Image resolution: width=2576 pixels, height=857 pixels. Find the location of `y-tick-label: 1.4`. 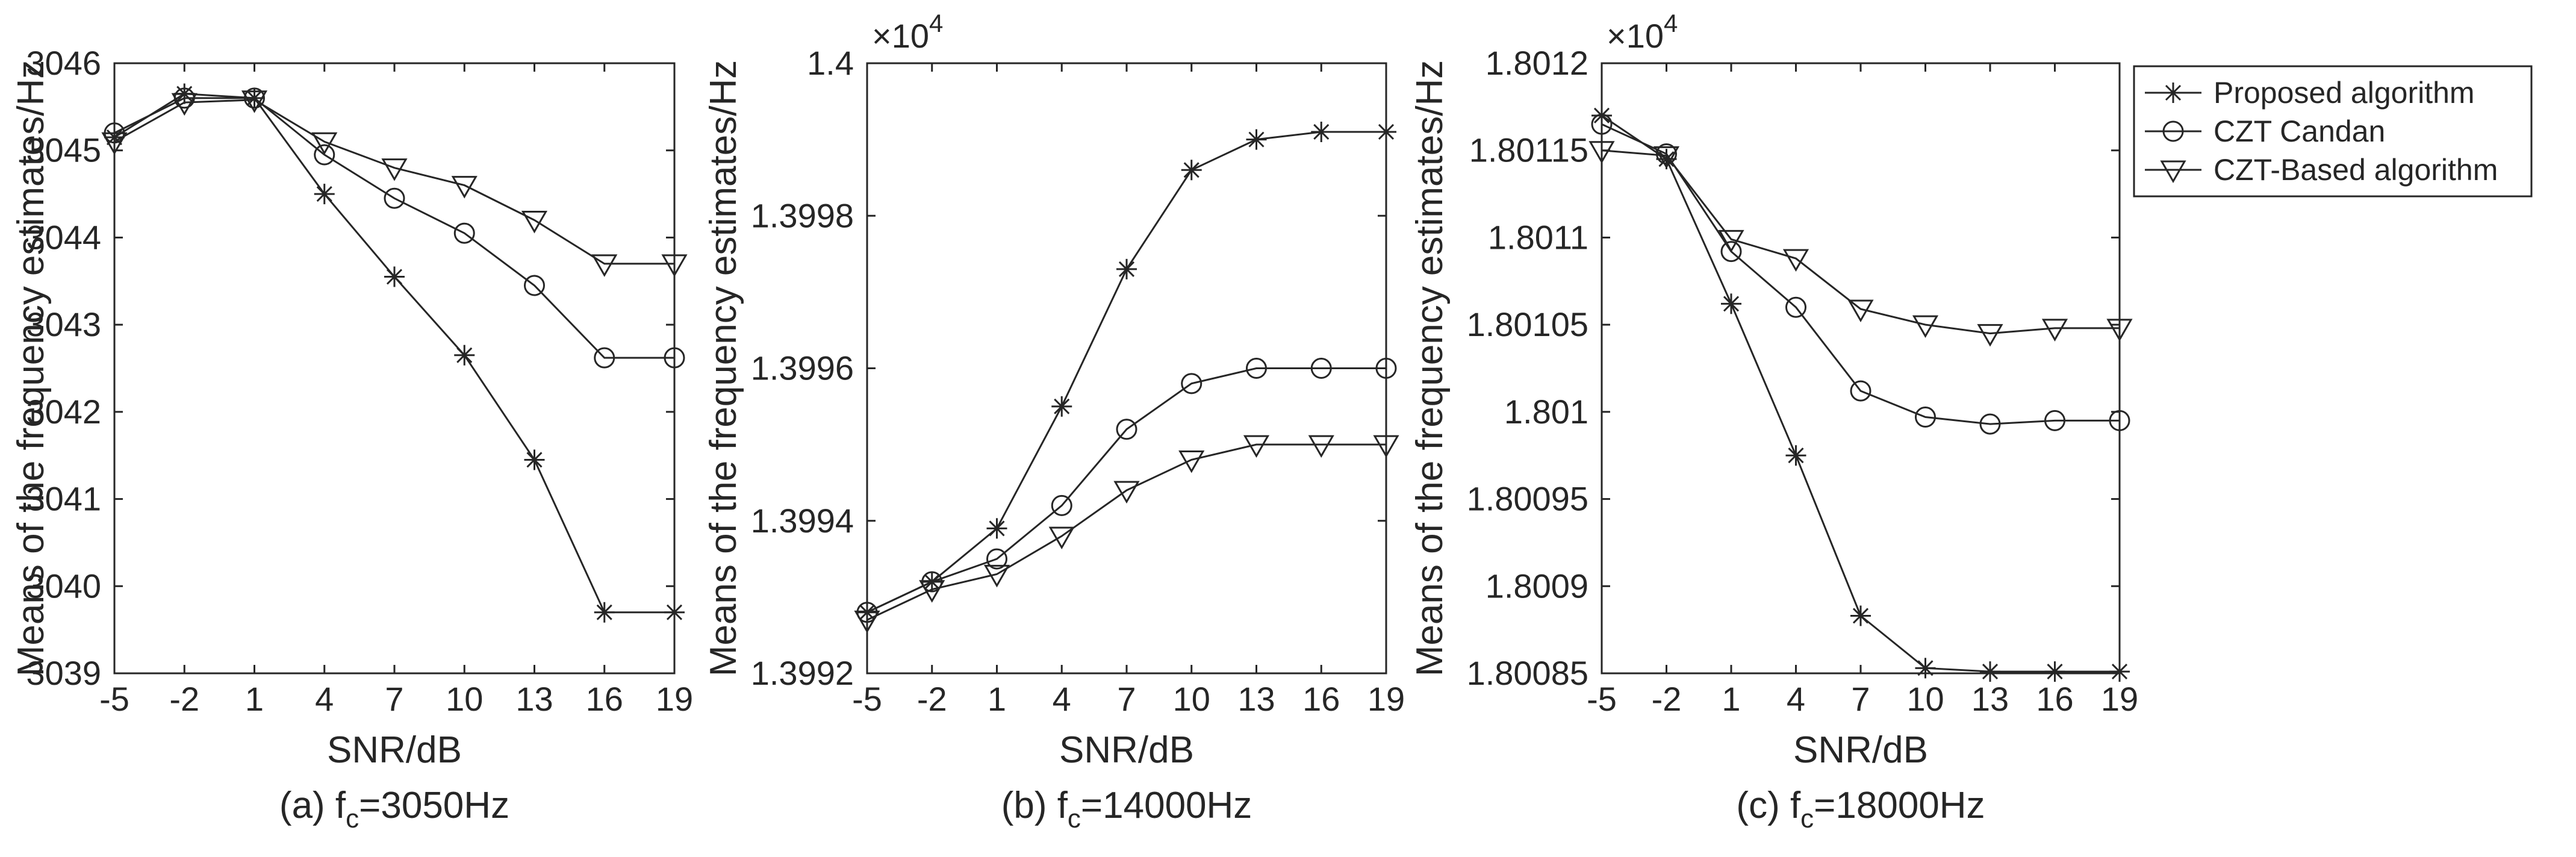

y-tick-label: 1.4 is located at coordinates (831, 63).